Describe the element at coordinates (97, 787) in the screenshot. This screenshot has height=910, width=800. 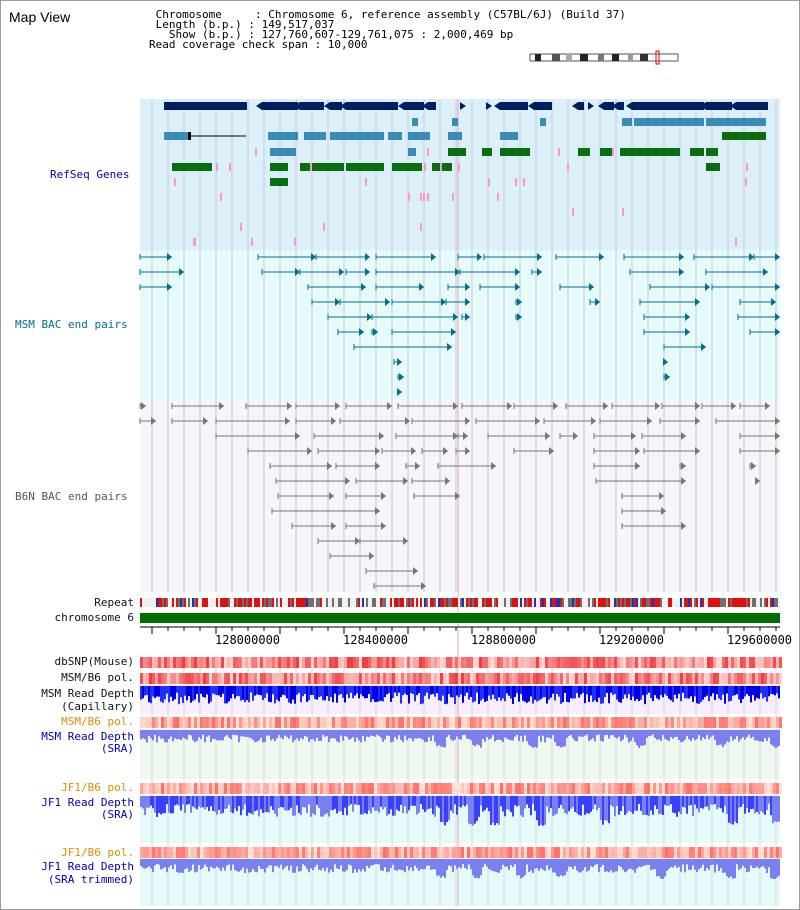
I see `track-label-jf1-b6-pol: JF1/B6 pol.` at that location.